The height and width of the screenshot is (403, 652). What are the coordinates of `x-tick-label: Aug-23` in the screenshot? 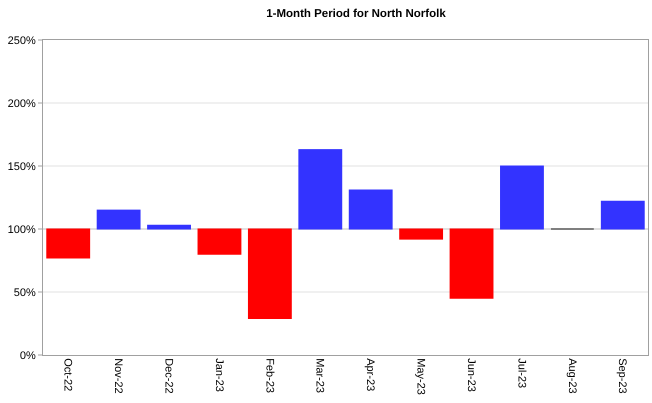 It's located at (572, 376).